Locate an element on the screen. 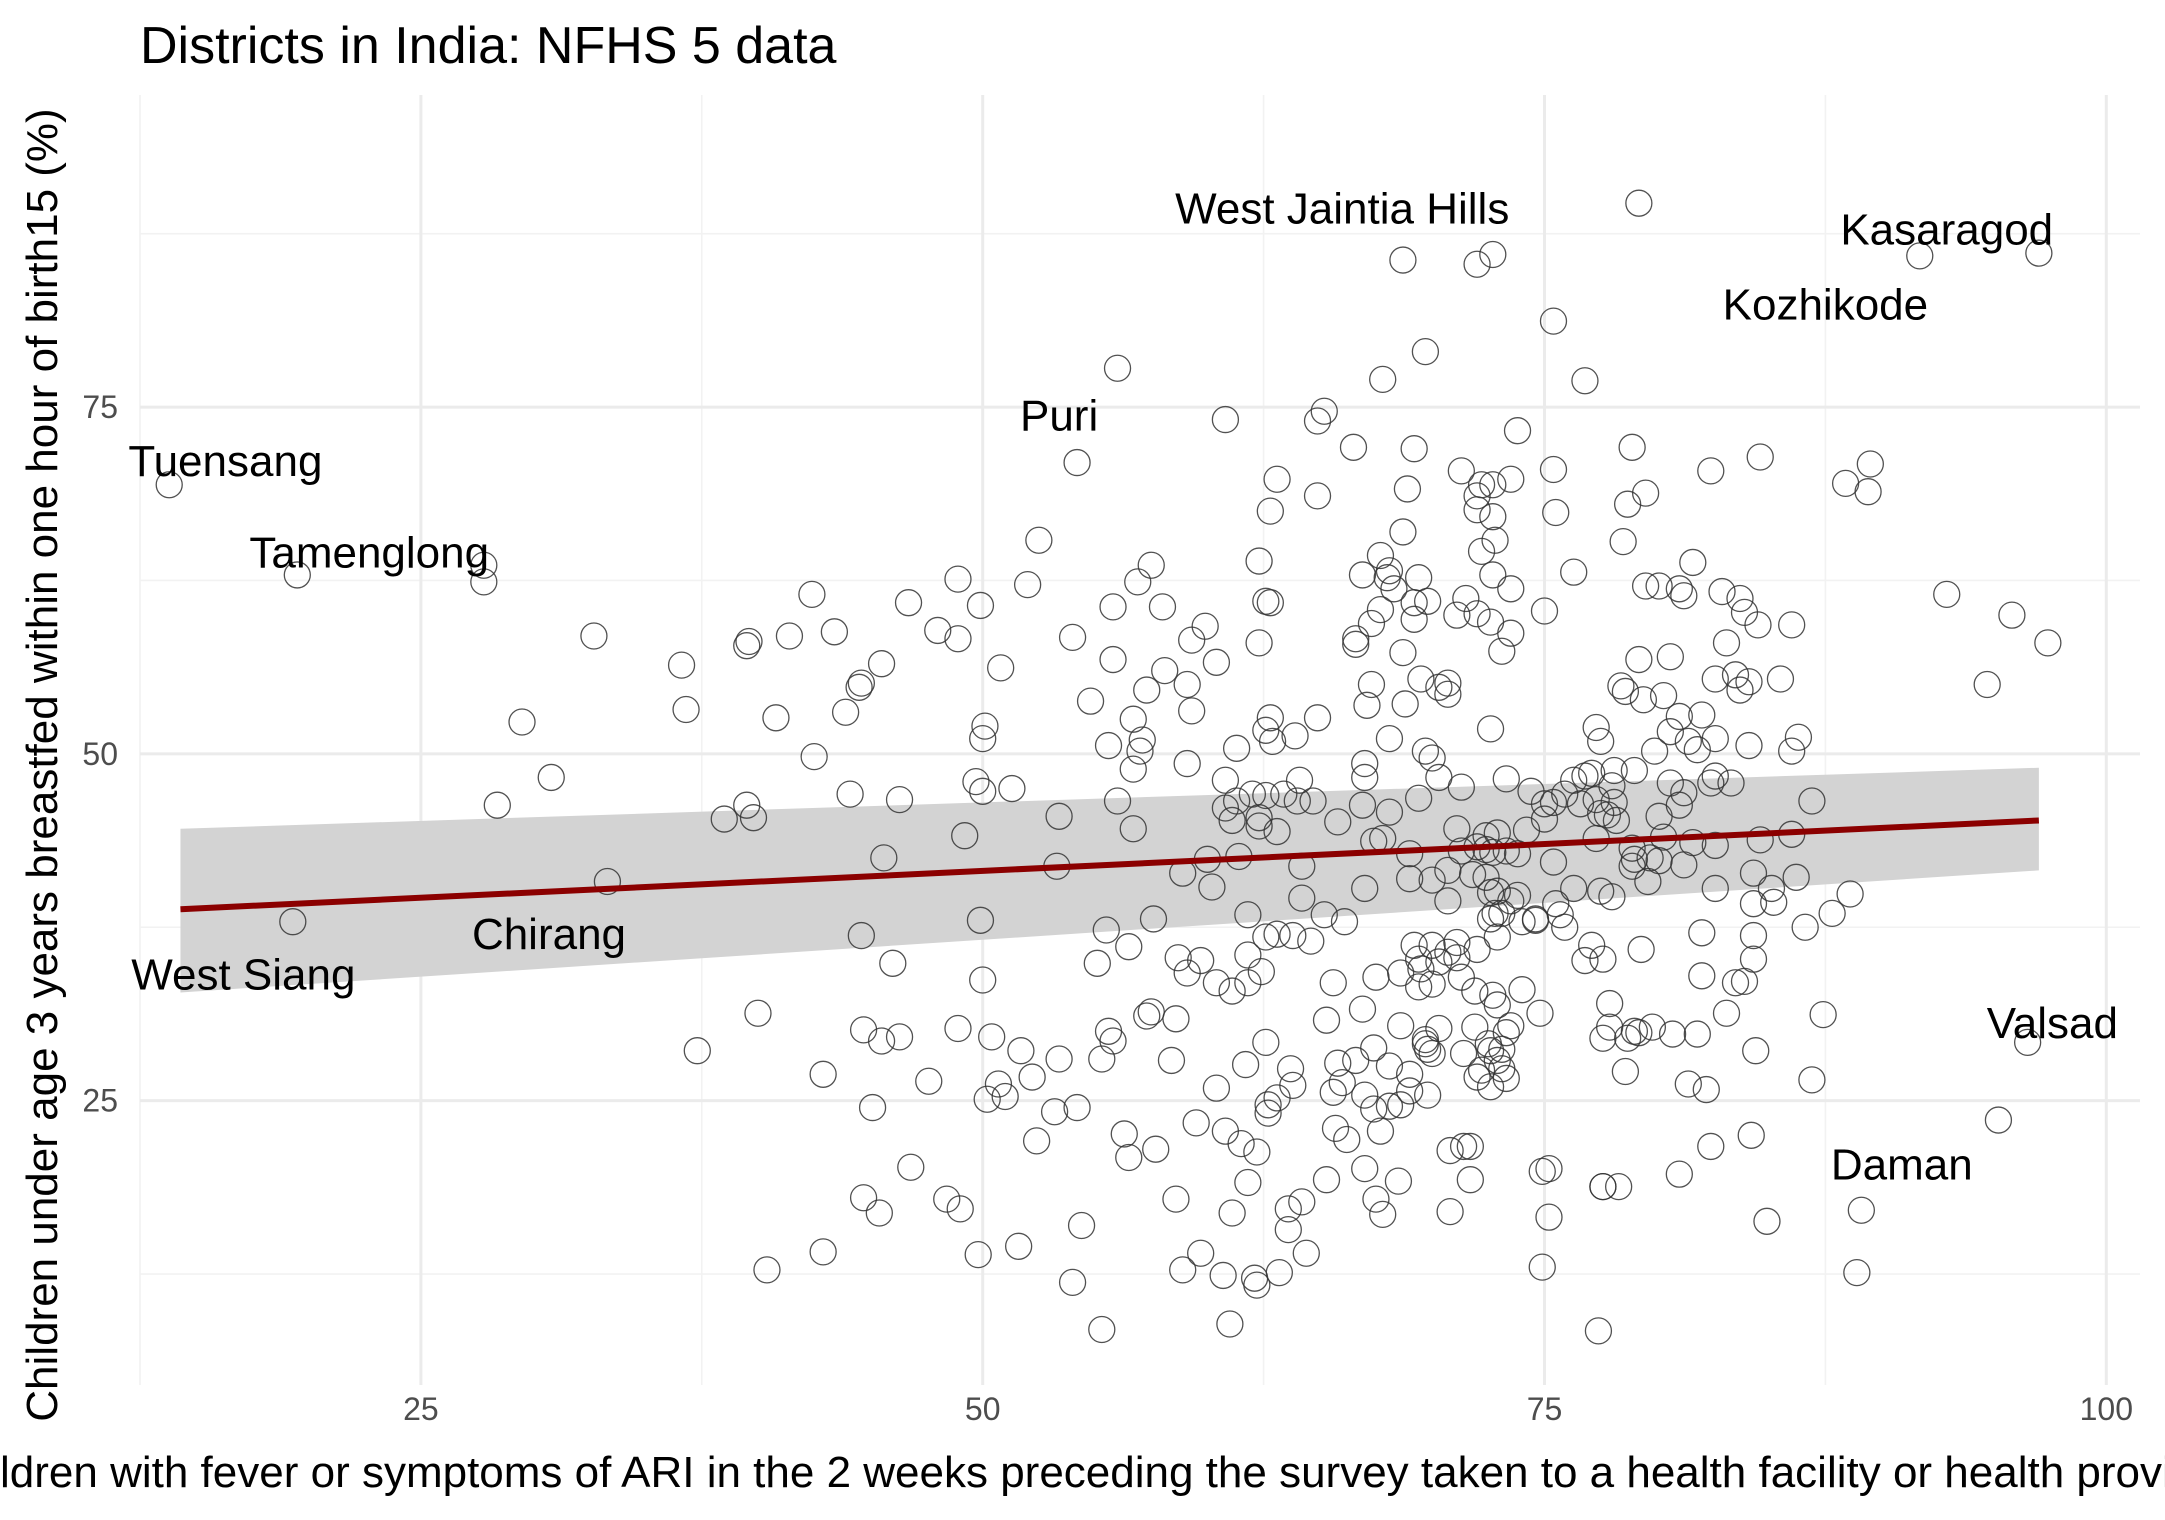 The image size is (2165, 1520). confidence-band is located at coordinates (1109, 880).